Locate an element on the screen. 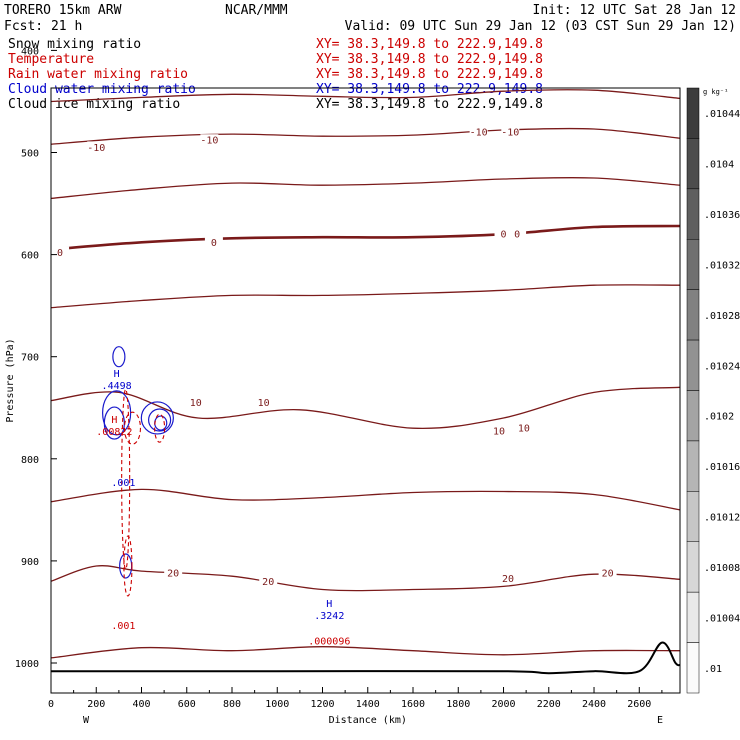 This screenshot has height=740, width=740. colorbar-label: .01012 is located at coordinates (722, 518).